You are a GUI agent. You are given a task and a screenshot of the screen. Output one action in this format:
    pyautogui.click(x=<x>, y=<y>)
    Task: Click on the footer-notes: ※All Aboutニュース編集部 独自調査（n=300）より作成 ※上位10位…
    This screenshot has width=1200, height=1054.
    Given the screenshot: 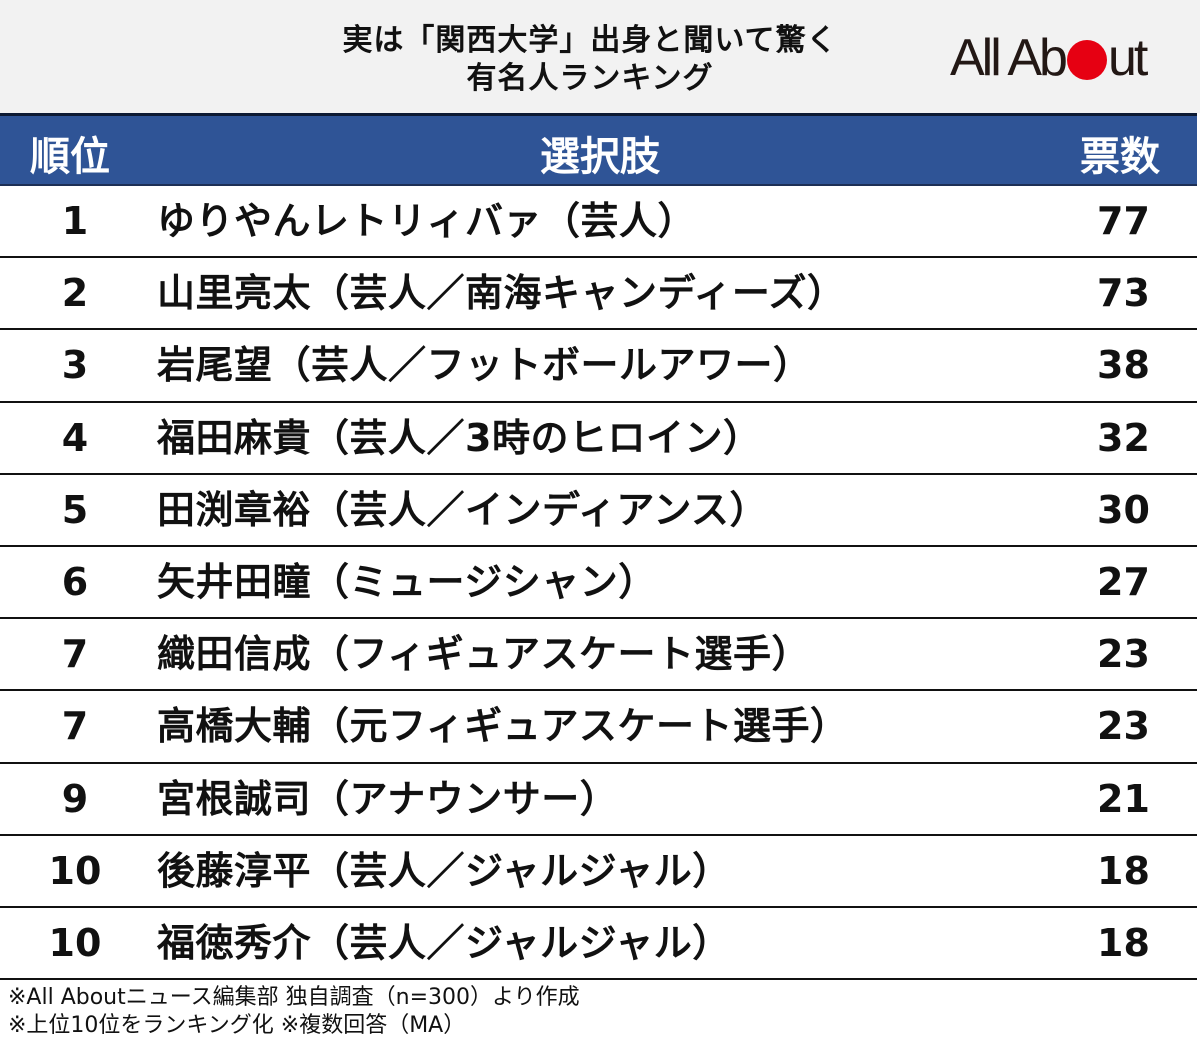 What is the action you would take?
    pyautogui.click(x=294, y=1012)
    